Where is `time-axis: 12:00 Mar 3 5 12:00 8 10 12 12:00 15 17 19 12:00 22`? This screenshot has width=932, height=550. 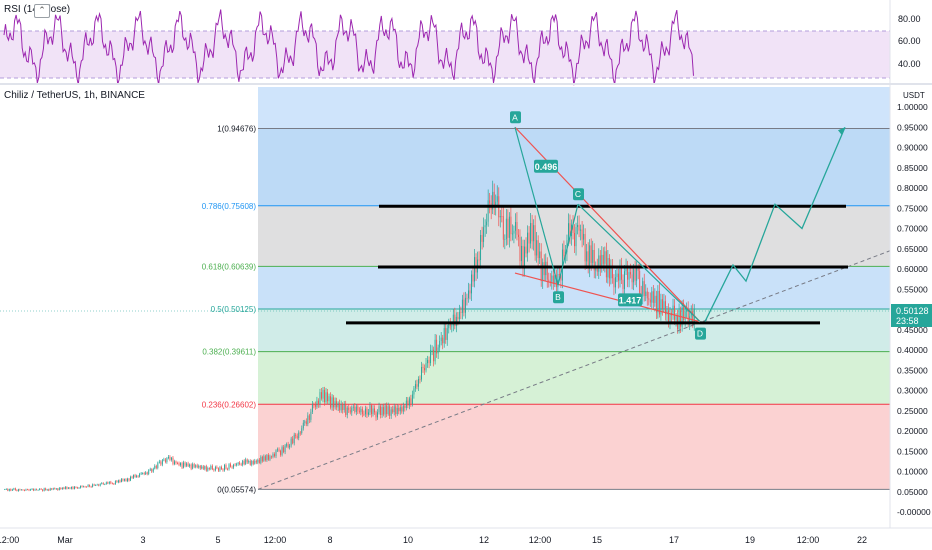 time-axis: 12:00 Mar 3 5 12:00 8 10 12 12:00 15 17 19 12:00 22 is located at coordinates (433, 540).